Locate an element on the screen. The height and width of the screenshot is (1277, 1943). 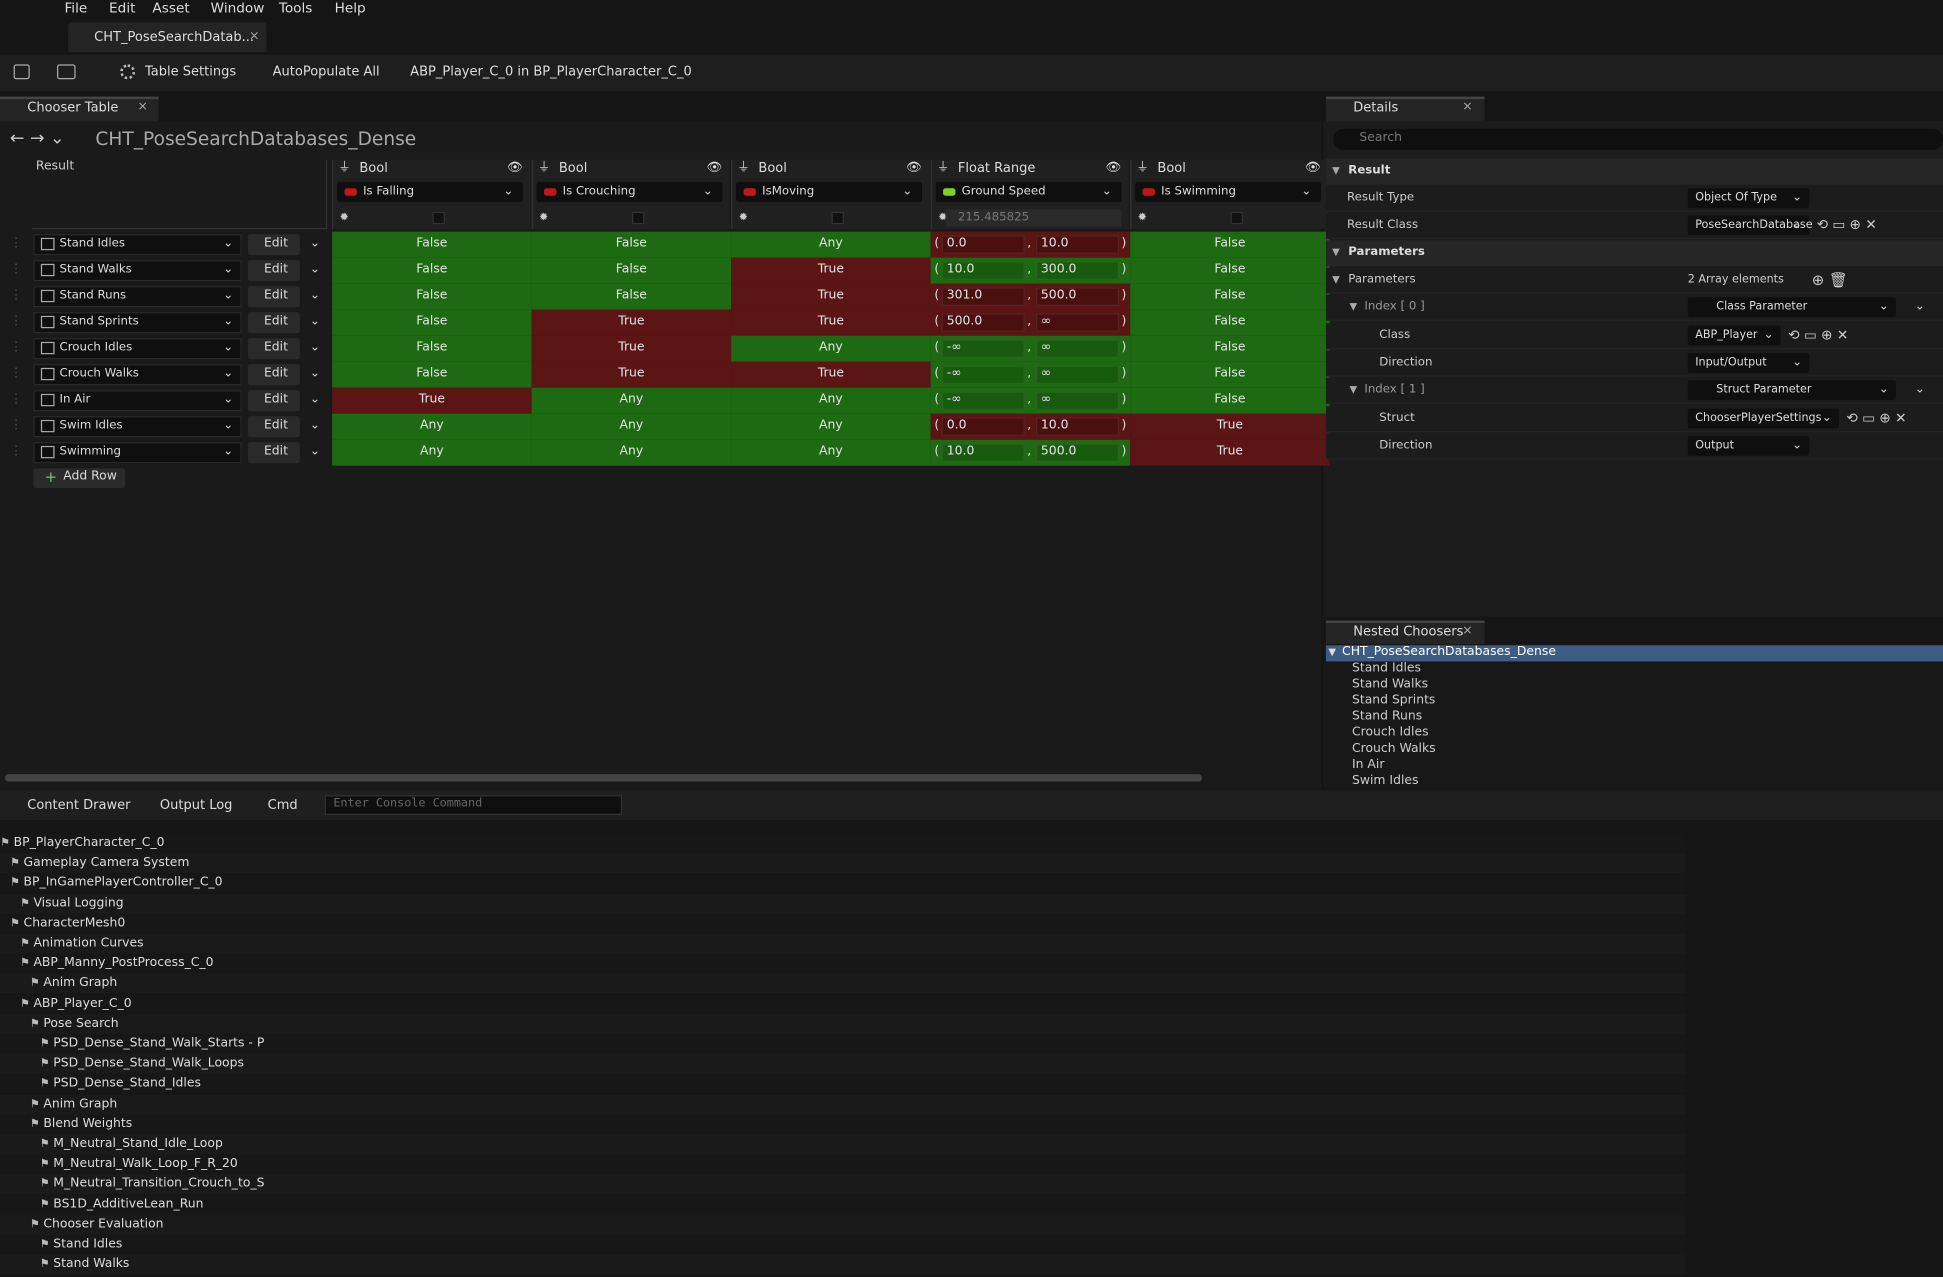
nested-tab-label: Nested Choosers is located at coordinates (1408, 632).